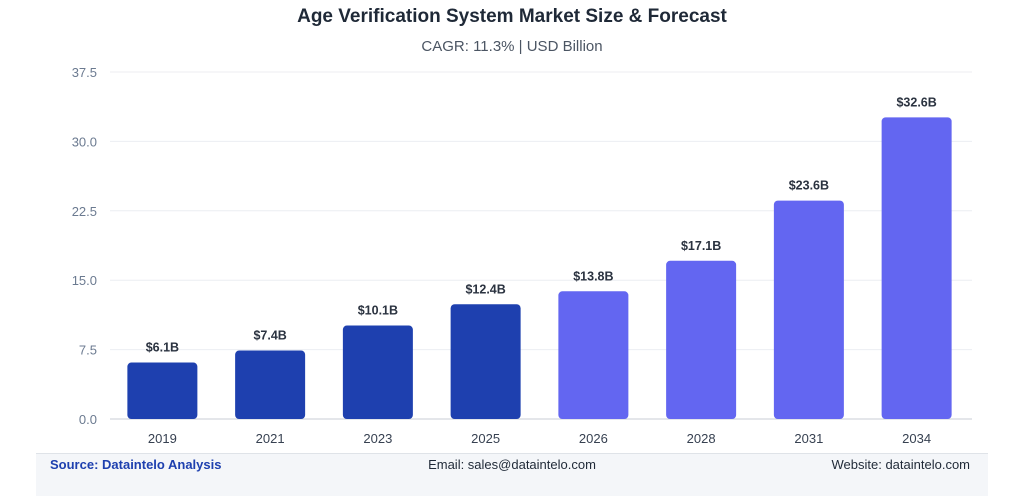  Describe the element at coordinates (485, 438) in the screenshot. I see `x-tick-label: 2025` at that location.